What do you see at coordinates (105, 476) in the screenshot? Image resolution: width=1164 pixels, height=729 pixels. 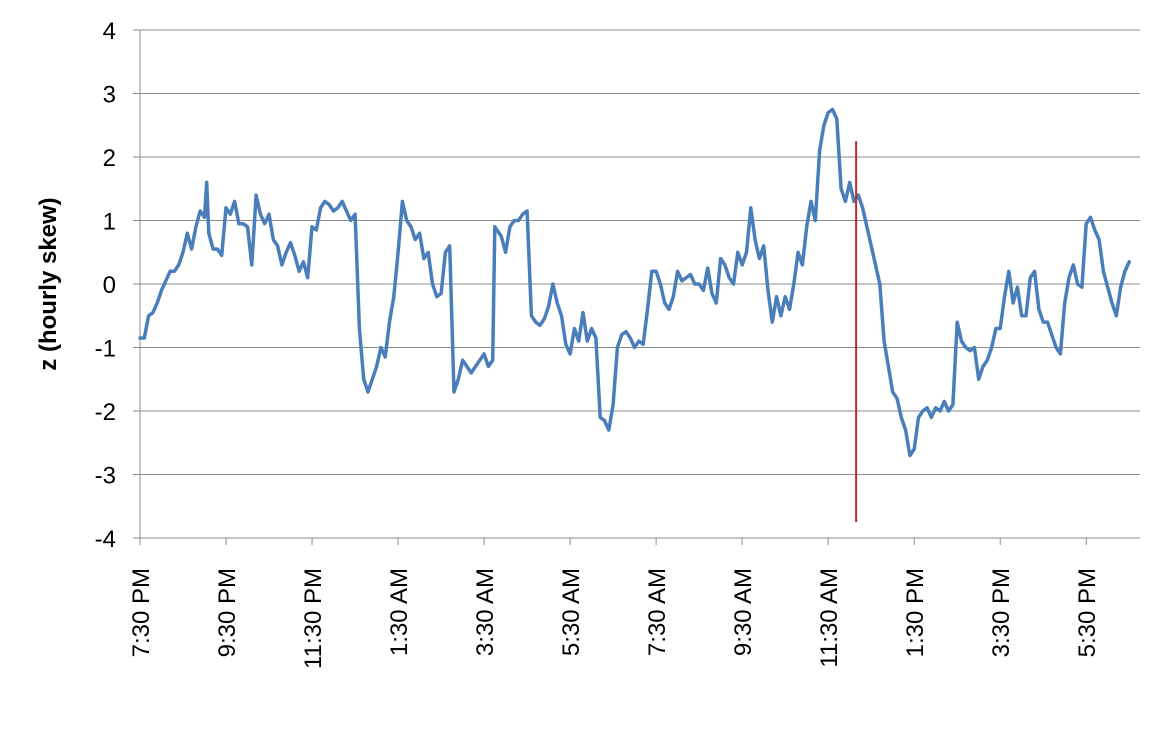 I see `y-tick-label: -3` at bounding box center [105, 476].